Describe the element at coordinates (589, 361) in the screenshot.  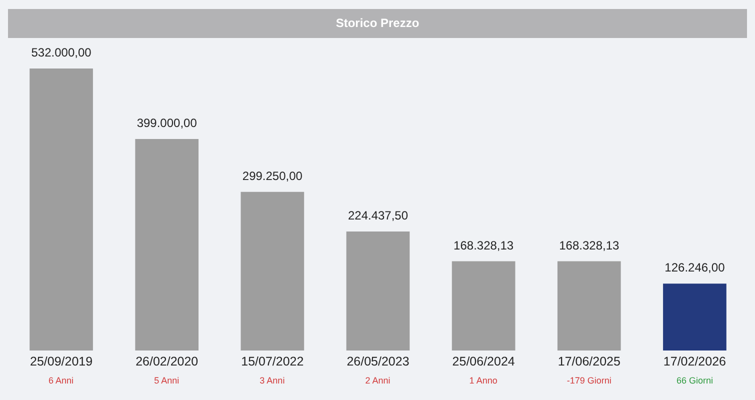
I see `x-tick-label: 17/06/2025` at that location.